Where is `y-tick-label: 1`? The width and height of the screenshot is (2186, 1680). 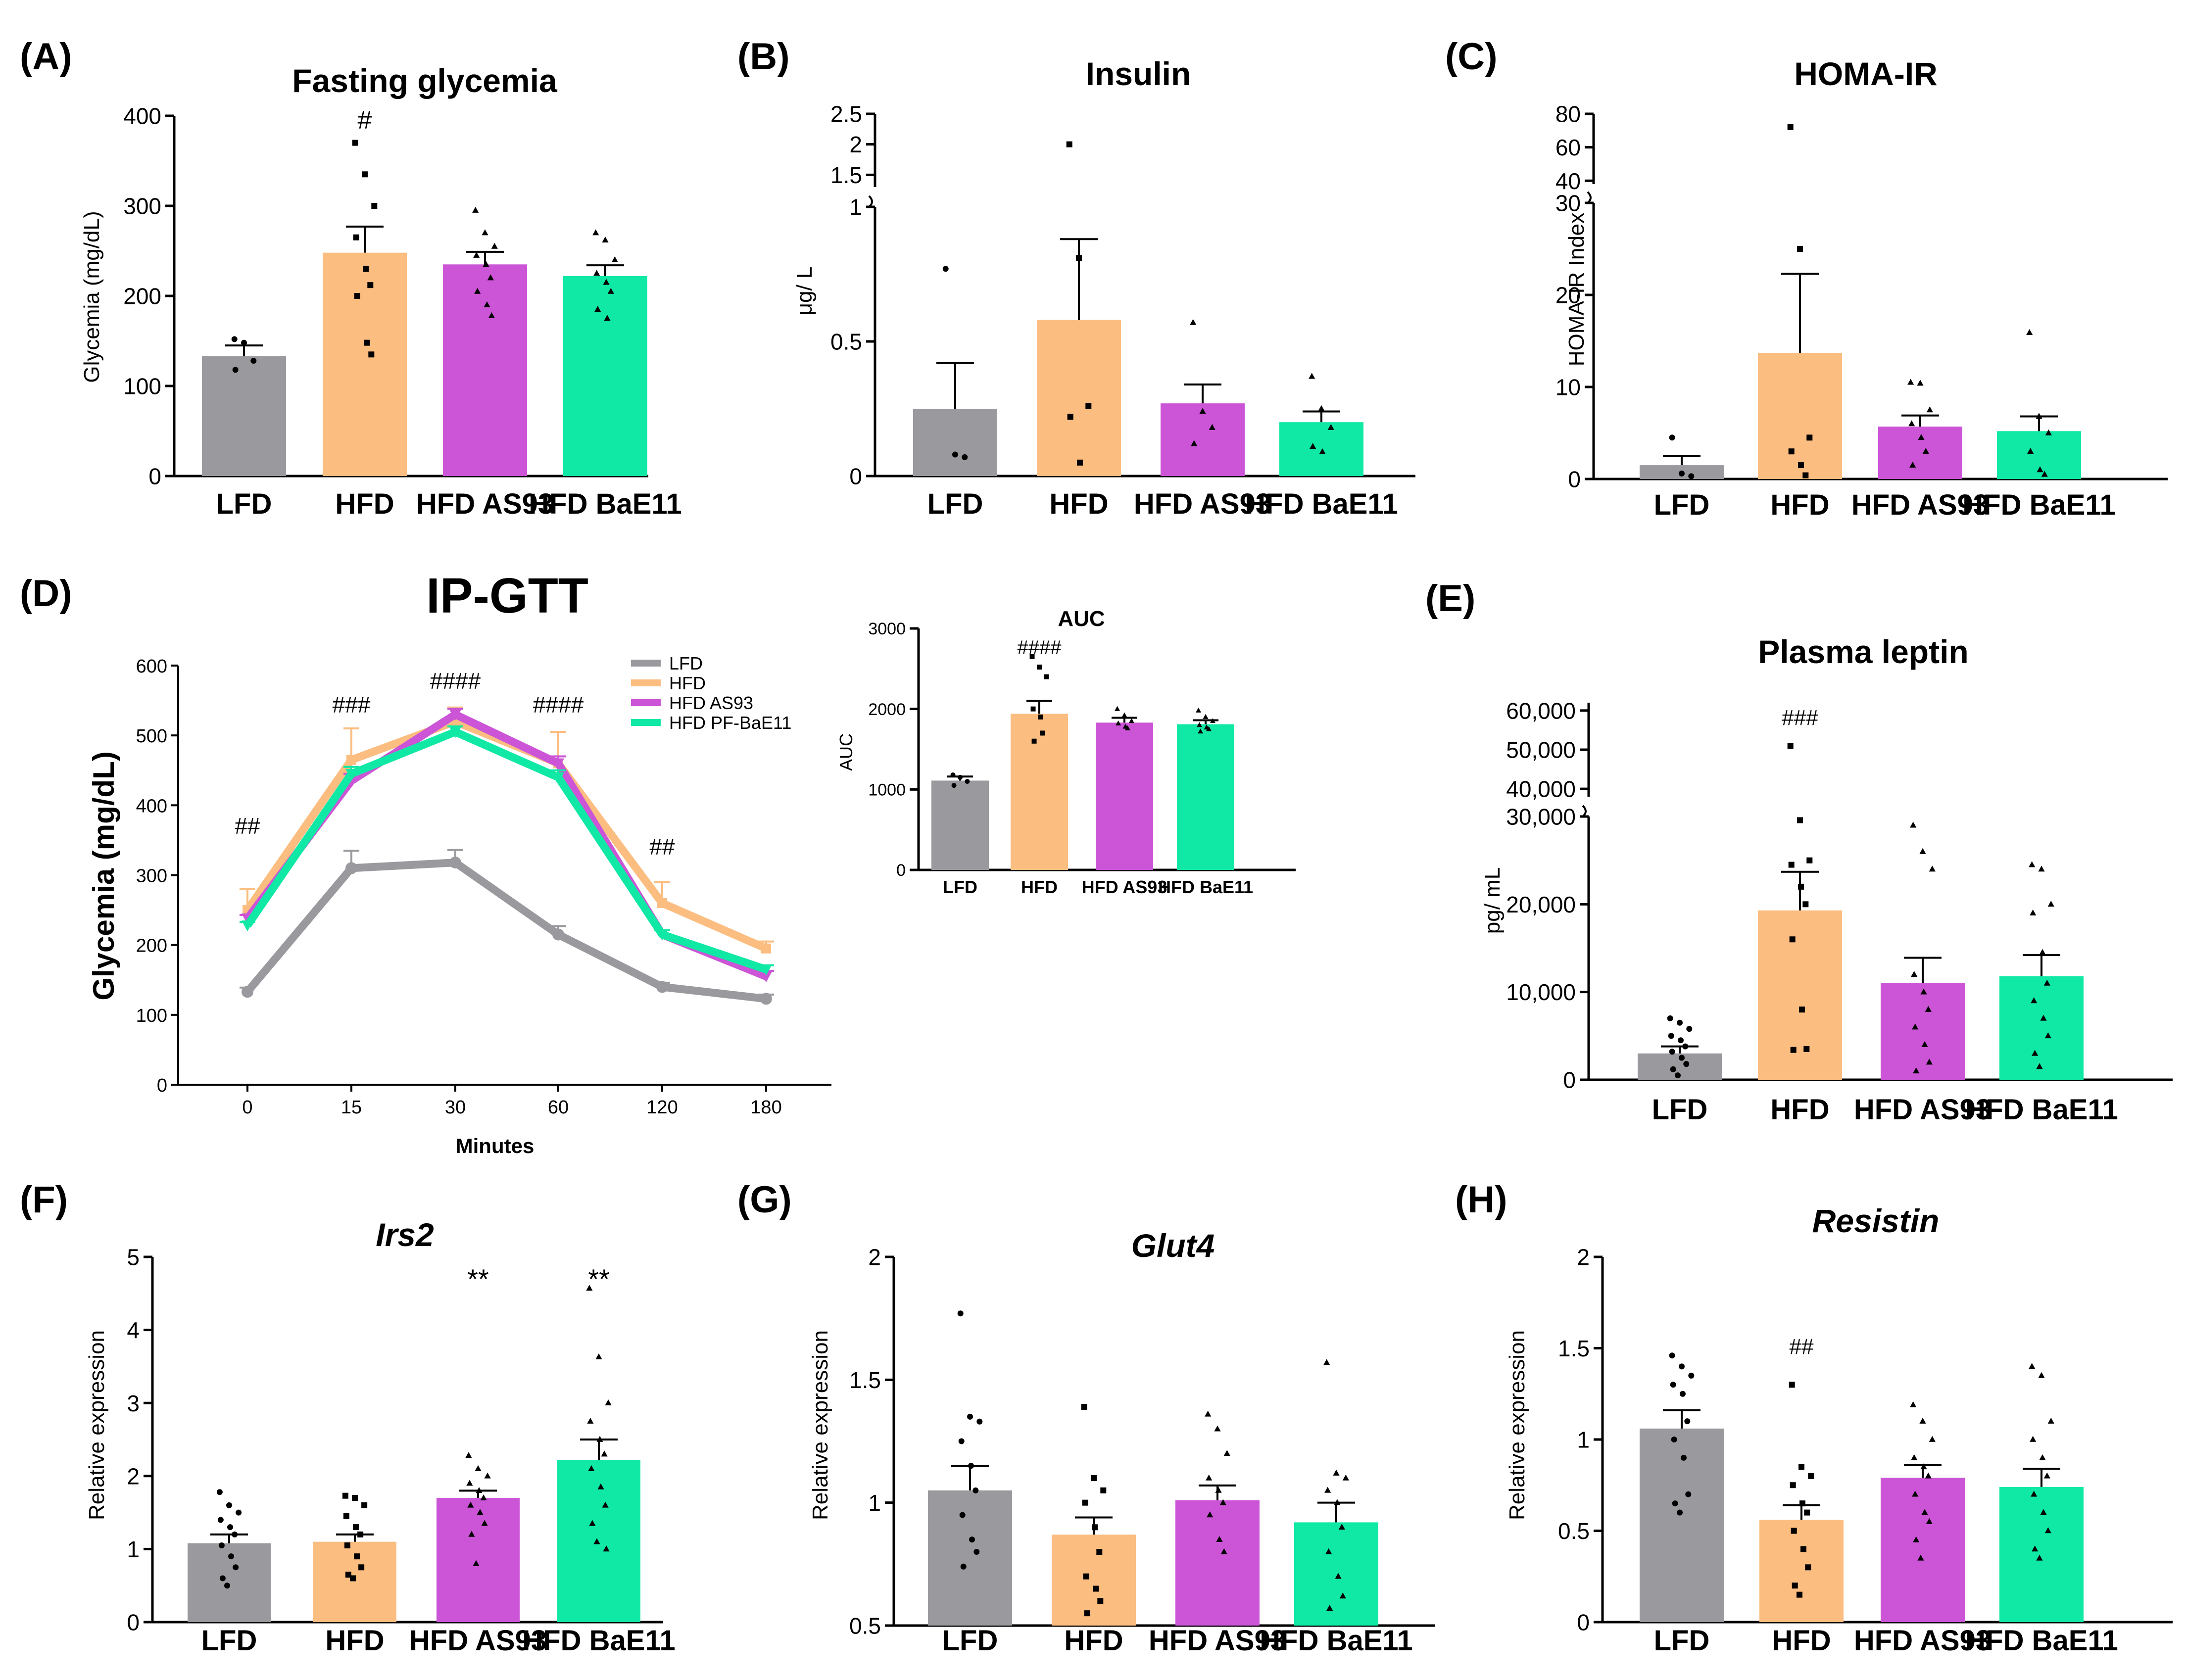 y-tick-label: 1 is located at coordinates (856, 207).